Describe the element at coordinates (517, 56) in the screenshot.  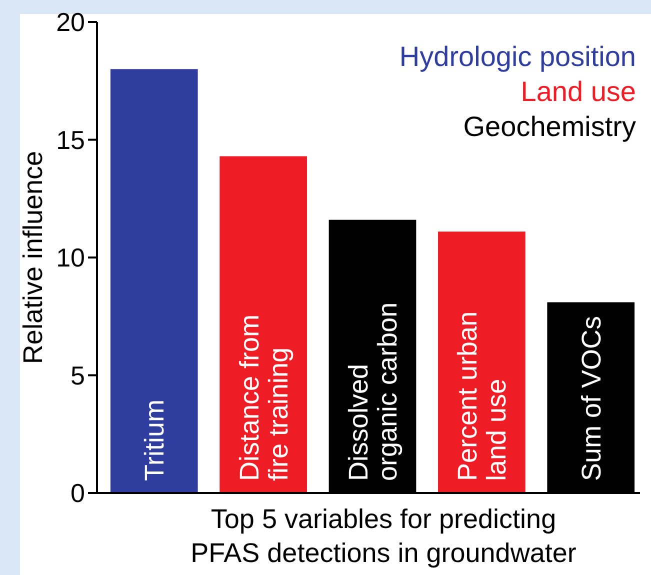
I see `text: Hydrologic position` at that location.